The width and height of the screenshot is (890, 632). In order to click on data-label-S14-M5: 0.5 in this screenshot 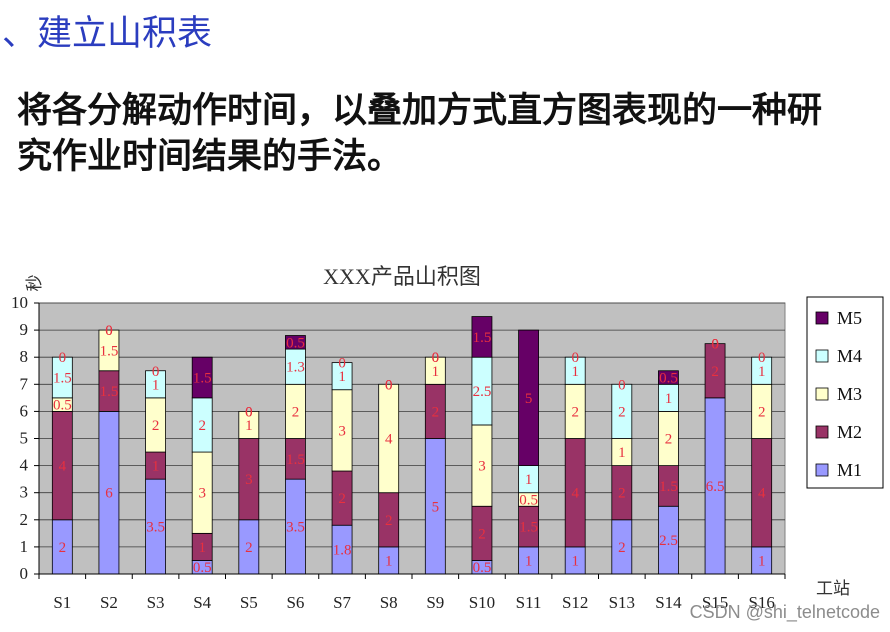, I will do `click(668, 379)`.